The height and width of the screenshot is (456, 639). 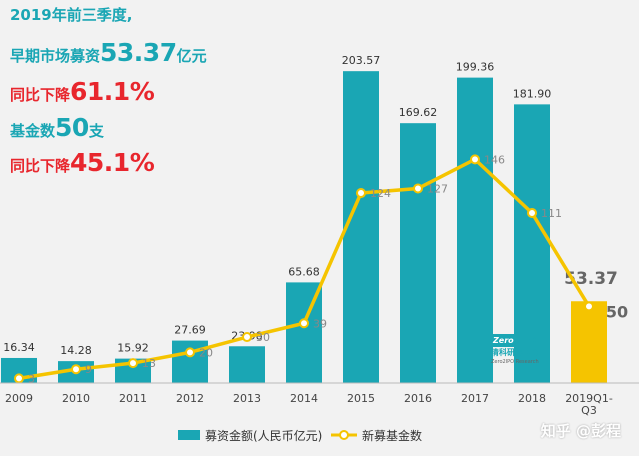 What do you see at coordinates (532, 243) in the screenshot?
I see `bar-2018` at bounding box center [532, 243].